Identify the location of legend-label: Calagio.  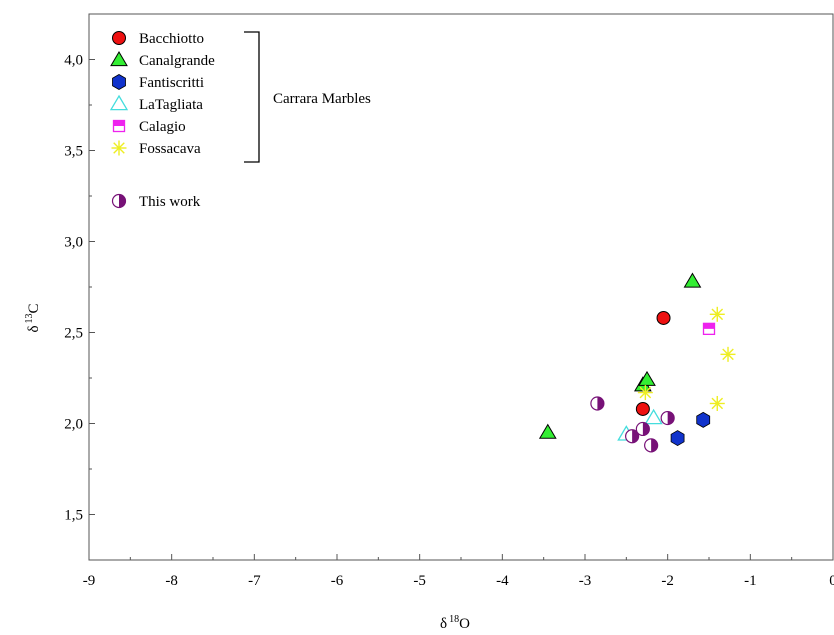
(162, 127).